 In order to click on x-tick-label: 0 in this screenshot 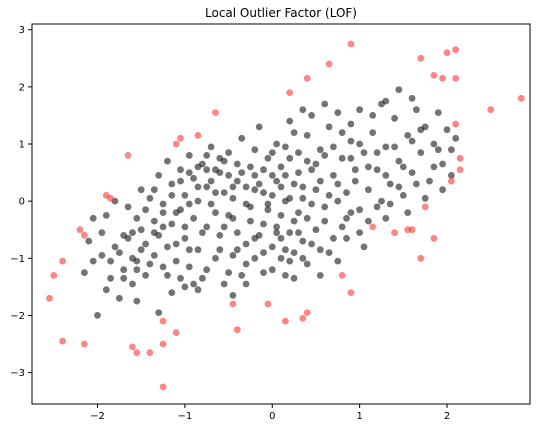, I will do `click(272, 416)`.